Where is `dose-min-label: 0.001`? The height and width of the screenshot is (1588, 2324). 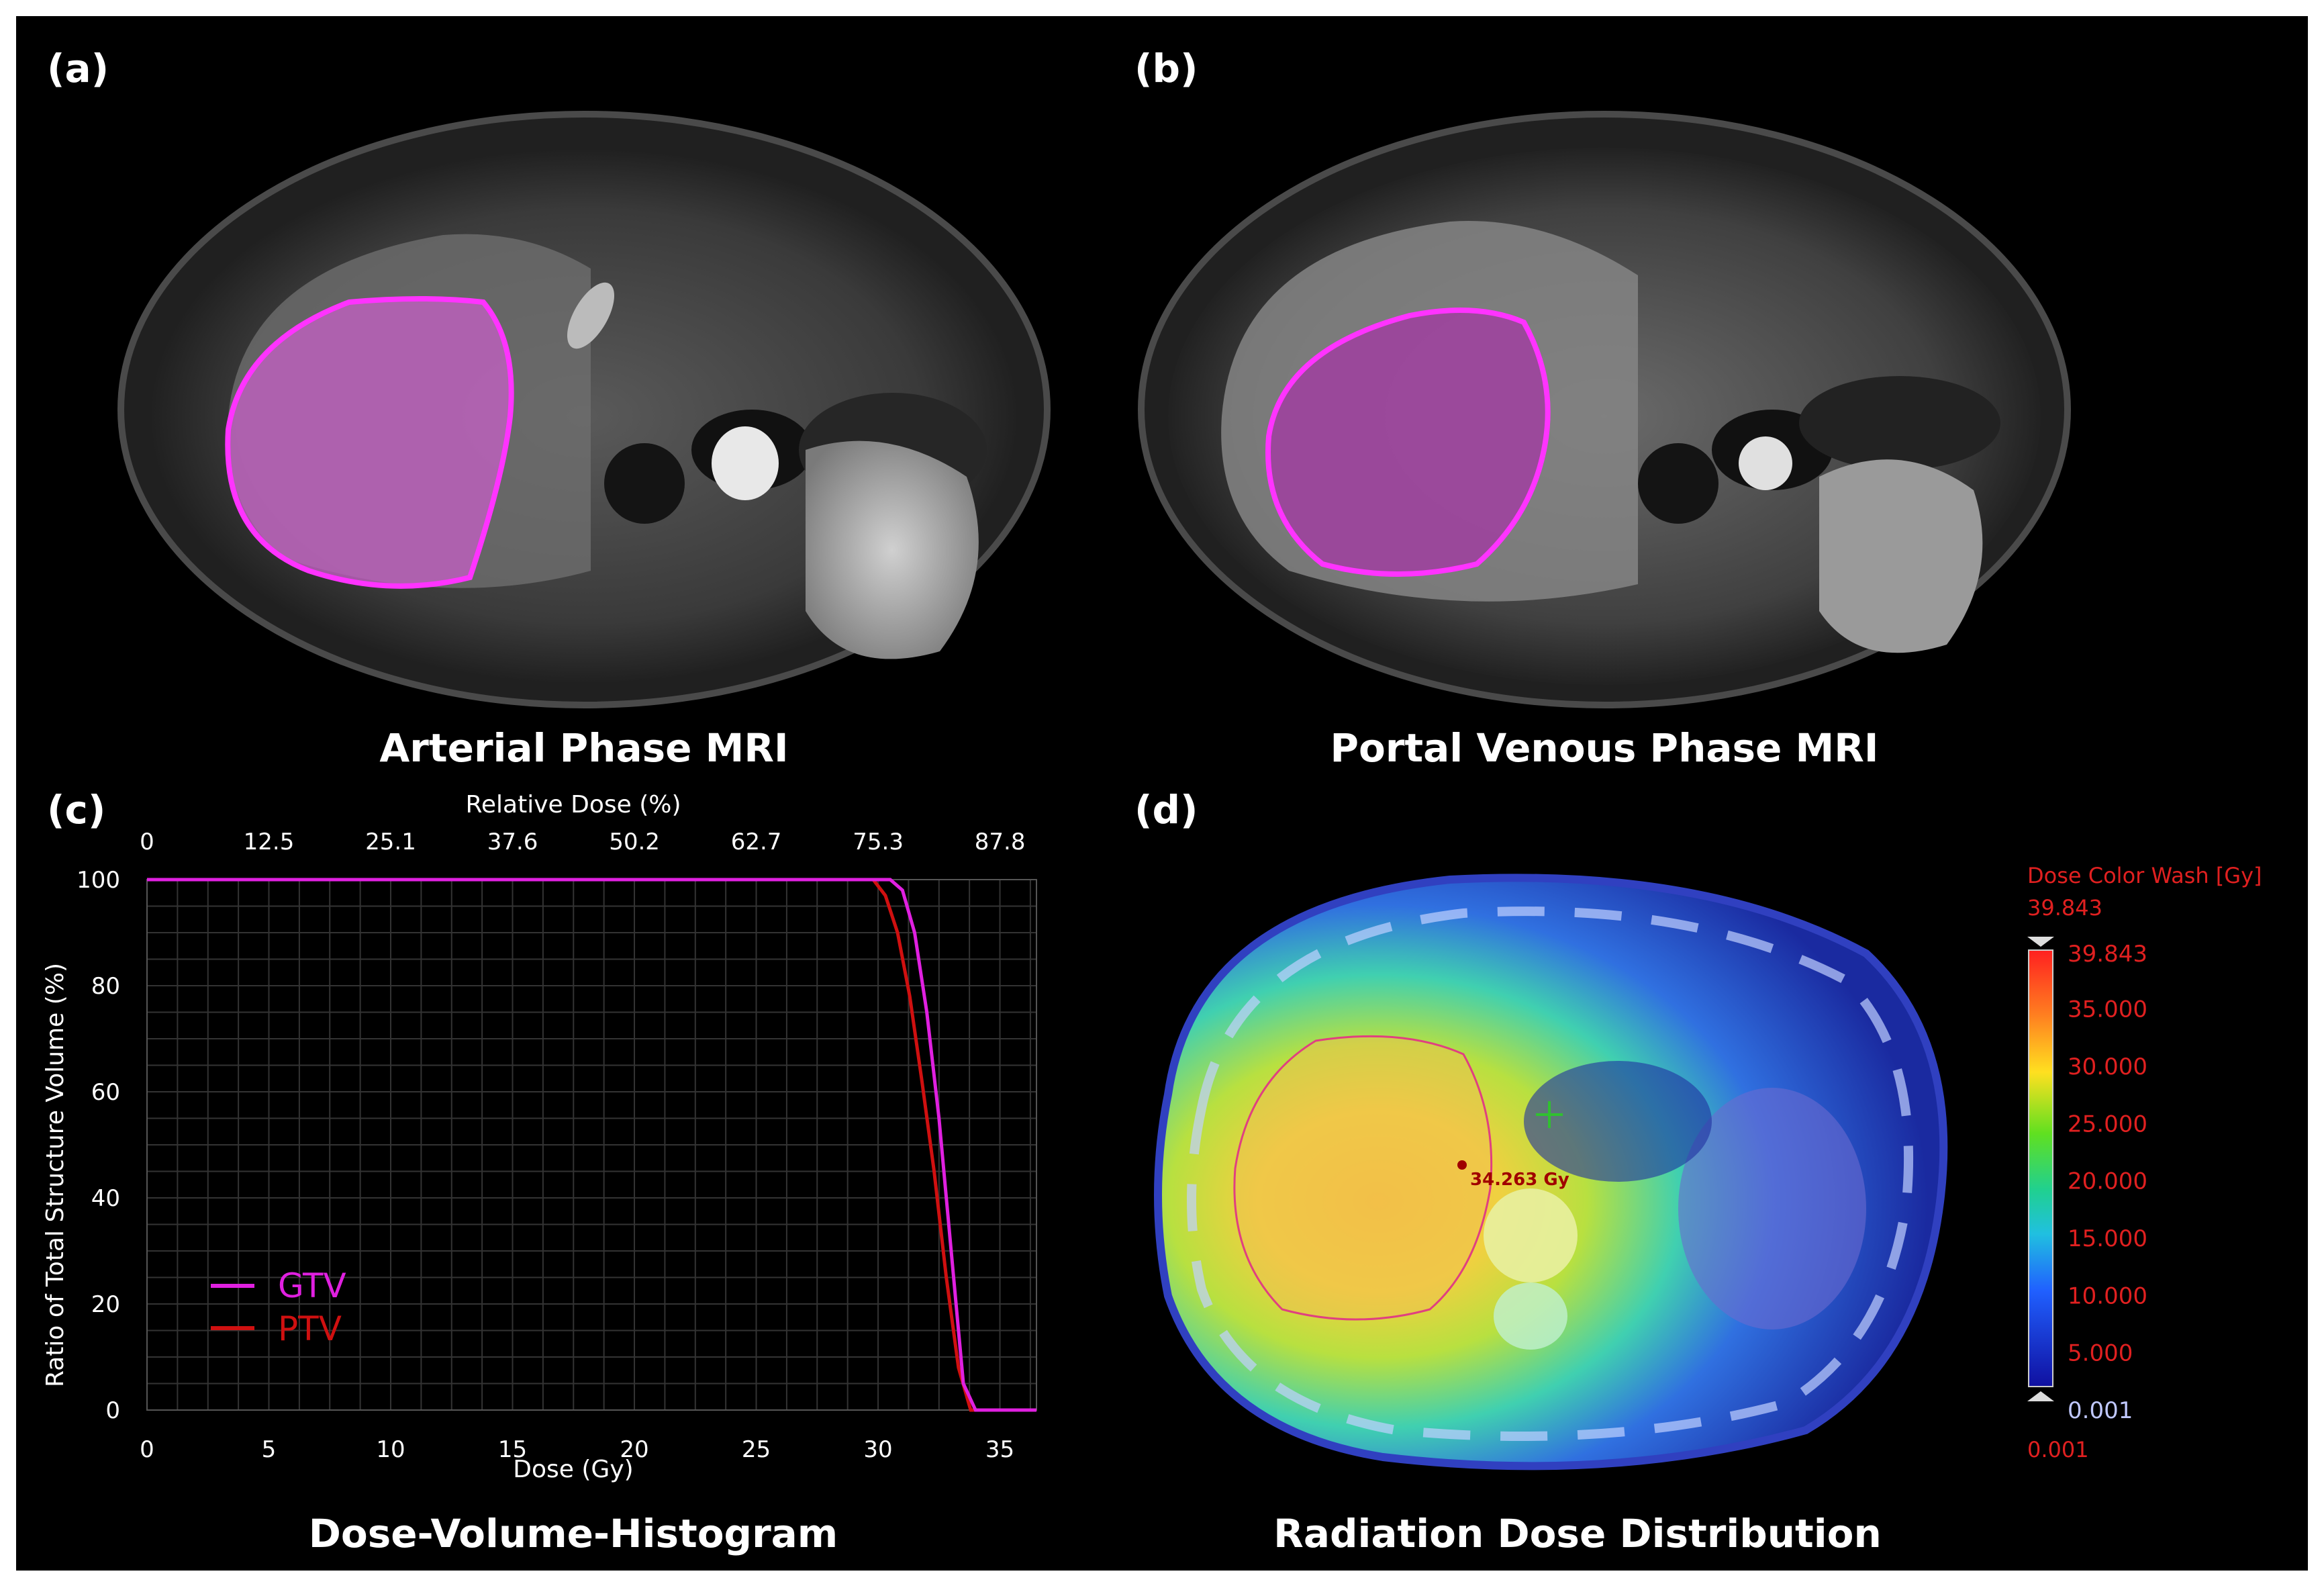 dose-min-label: 0.001 is located at coordinates (2058, 1449).